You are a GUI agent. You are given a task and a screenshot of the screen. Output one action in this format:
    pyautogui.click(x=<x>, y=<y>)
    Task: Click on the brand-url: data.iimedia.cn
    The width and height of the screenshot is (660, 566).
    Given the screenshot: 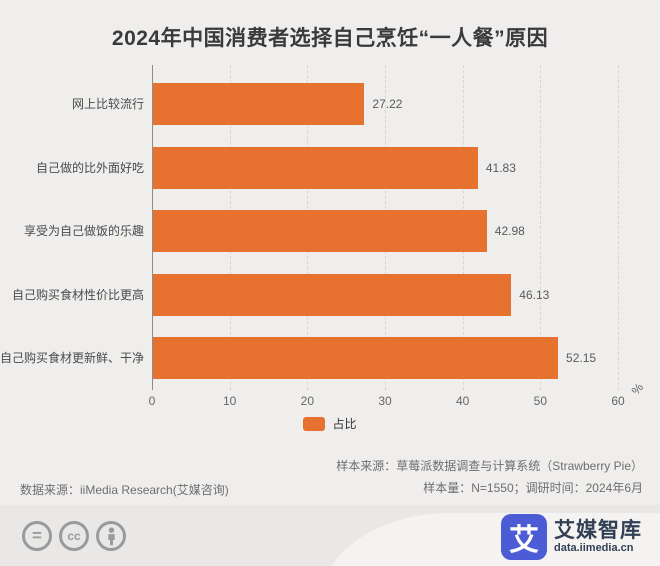 What is the action you would take?
    pyautogui.click(x=594, y=547)
    